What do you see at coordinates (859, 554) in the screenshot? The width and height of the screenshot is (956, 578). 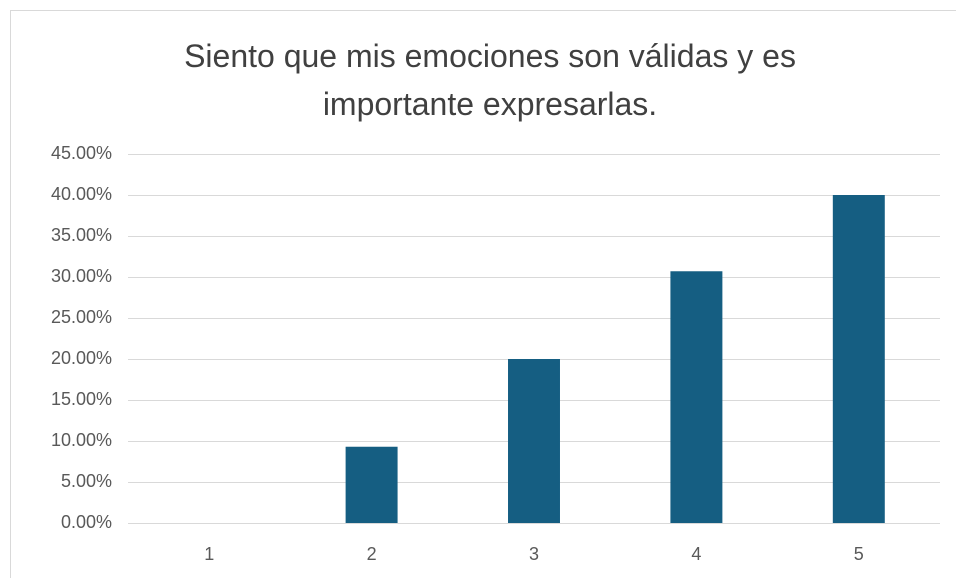 I see `x-tick-label: 5` at bounding box center [859, 554].